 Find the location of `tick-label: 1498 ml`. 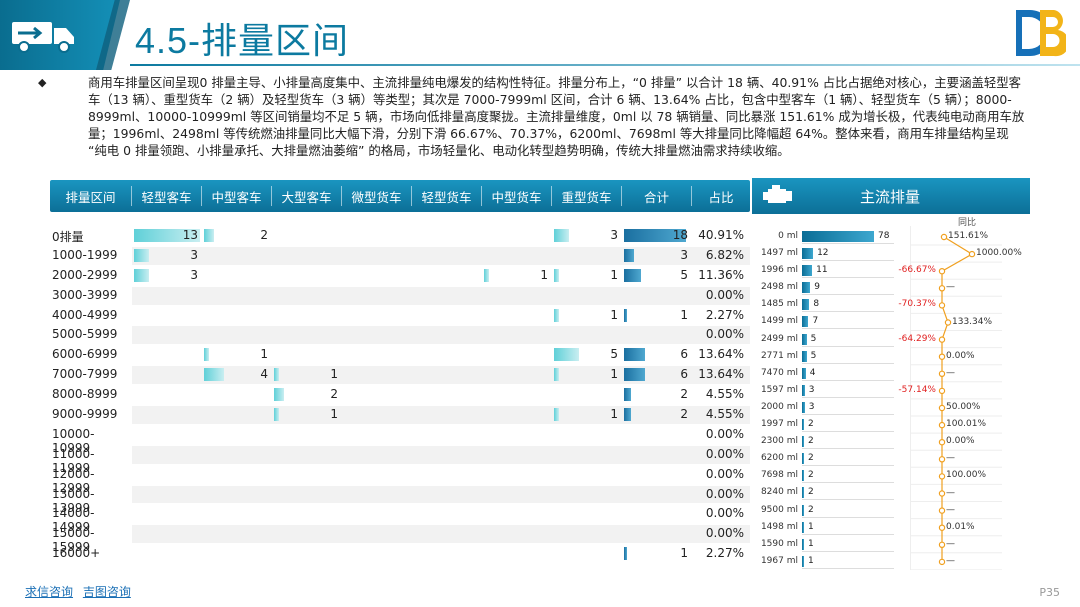

tick-label: 1498 ml is located at coordinates (779, 526).